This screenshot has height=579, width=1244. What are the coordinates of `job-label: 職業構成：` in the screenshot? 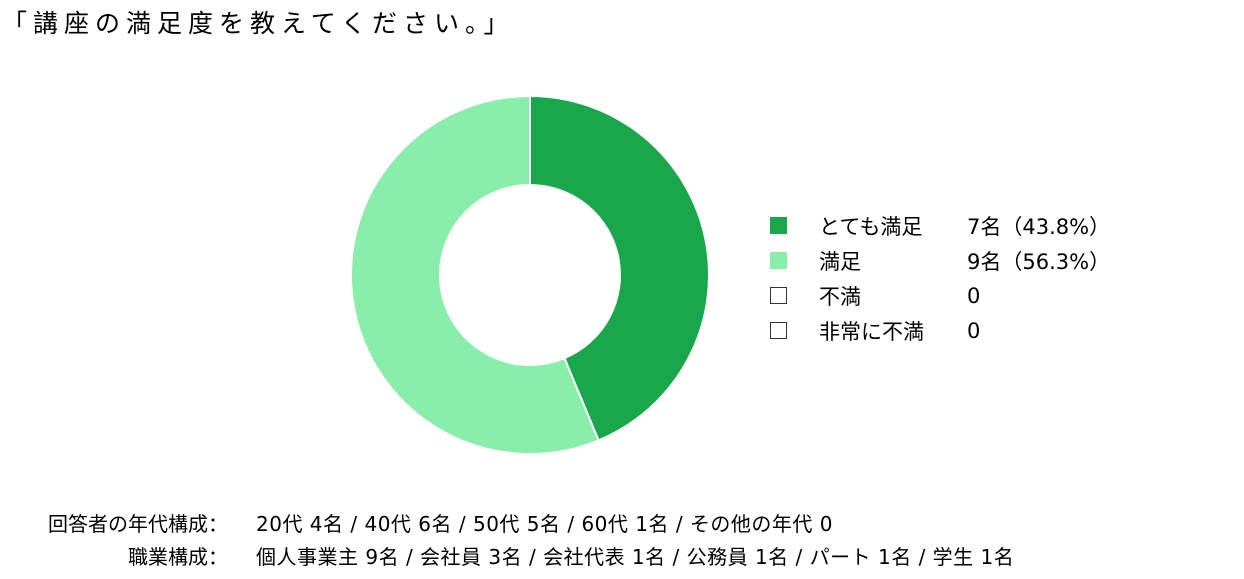 It's located at (178, 557).